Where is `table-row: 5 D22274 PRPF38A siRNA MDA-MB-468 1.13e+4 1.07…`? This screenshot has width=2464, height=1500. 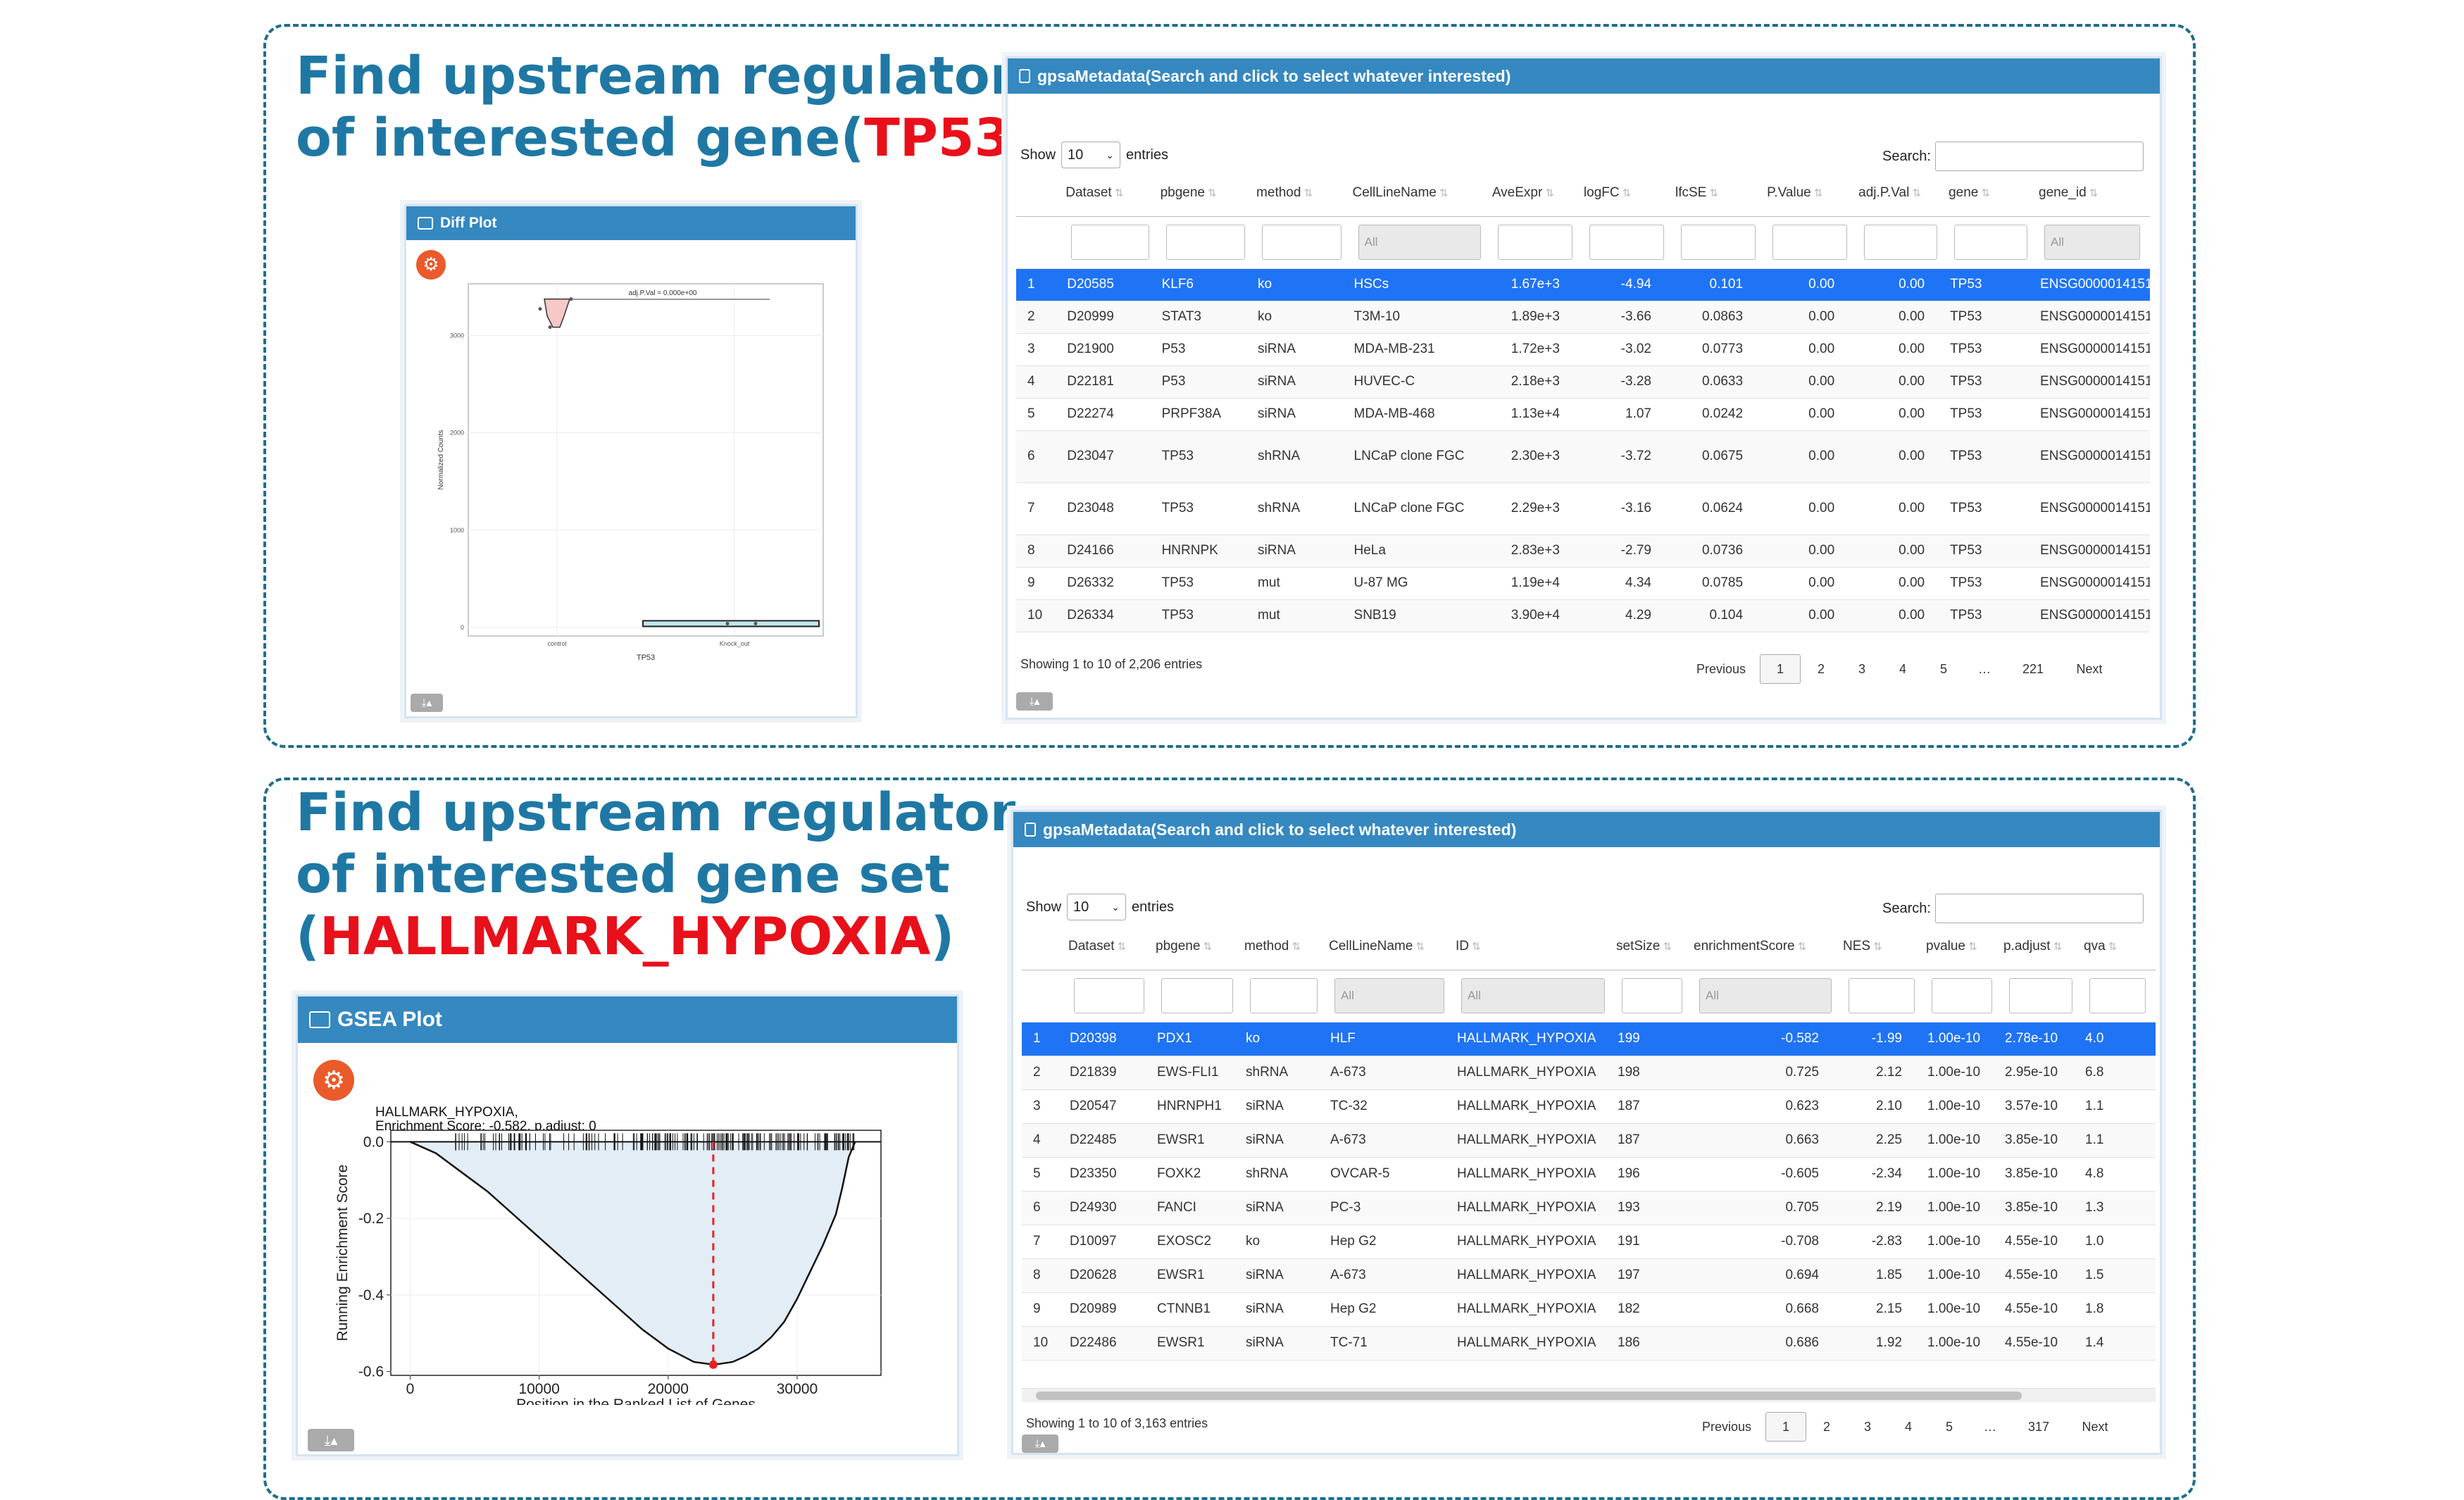 table-row: 5 D22274 PRPF38A siRNA MDA-MB-468 1.13e+4 1.07… is located at coordinates (1583, 414).